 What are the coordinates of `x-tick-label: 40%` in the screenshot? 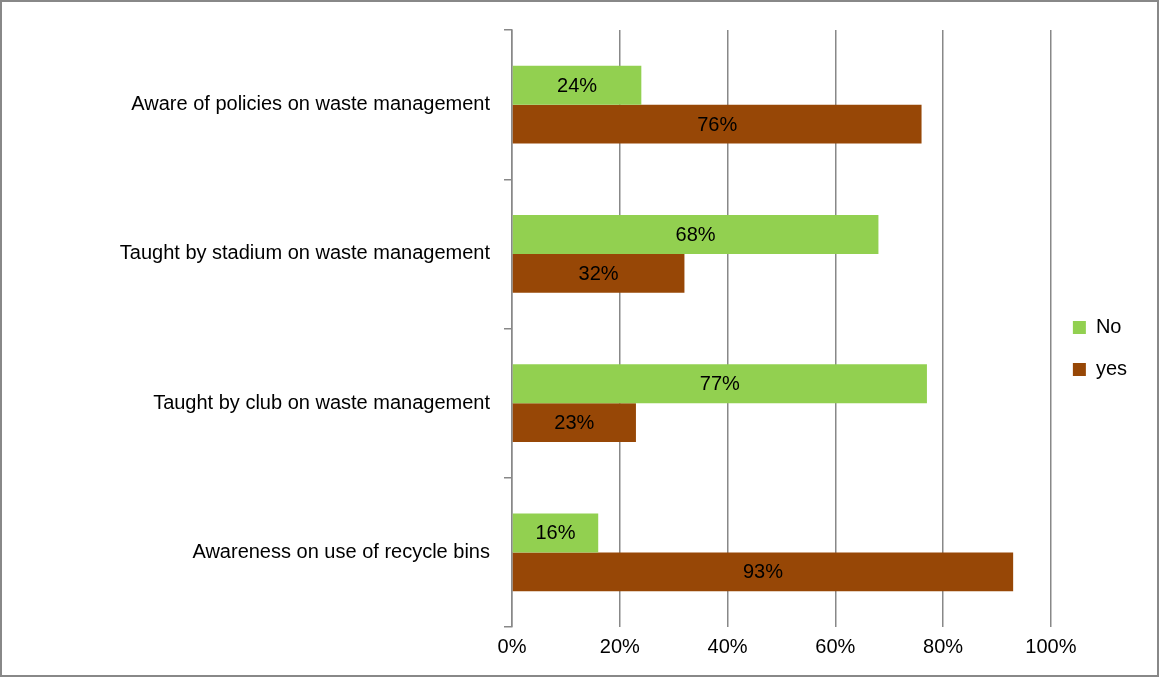 It's located at (727, 645).